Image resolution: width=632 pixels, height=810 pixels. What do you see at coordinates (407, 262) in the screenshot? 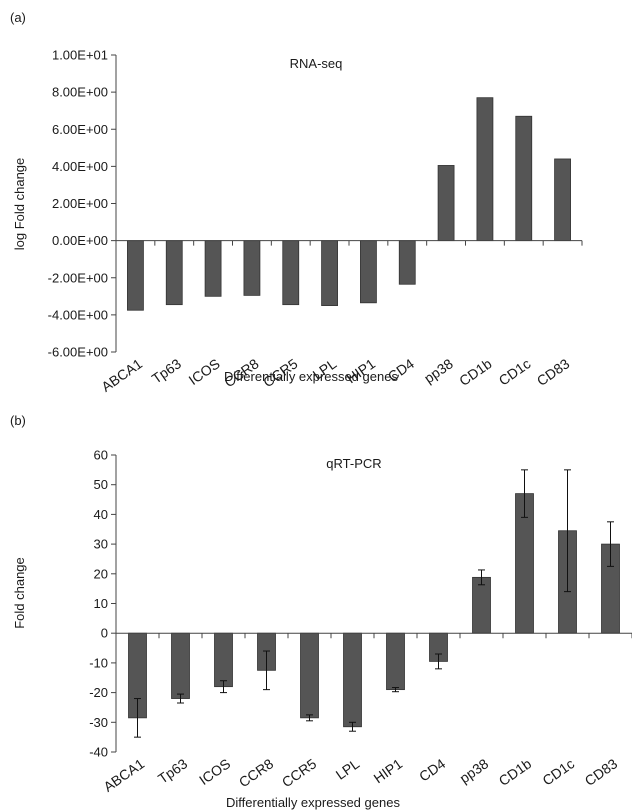
I see `bar-cd4` at bounding box center [407, 262].